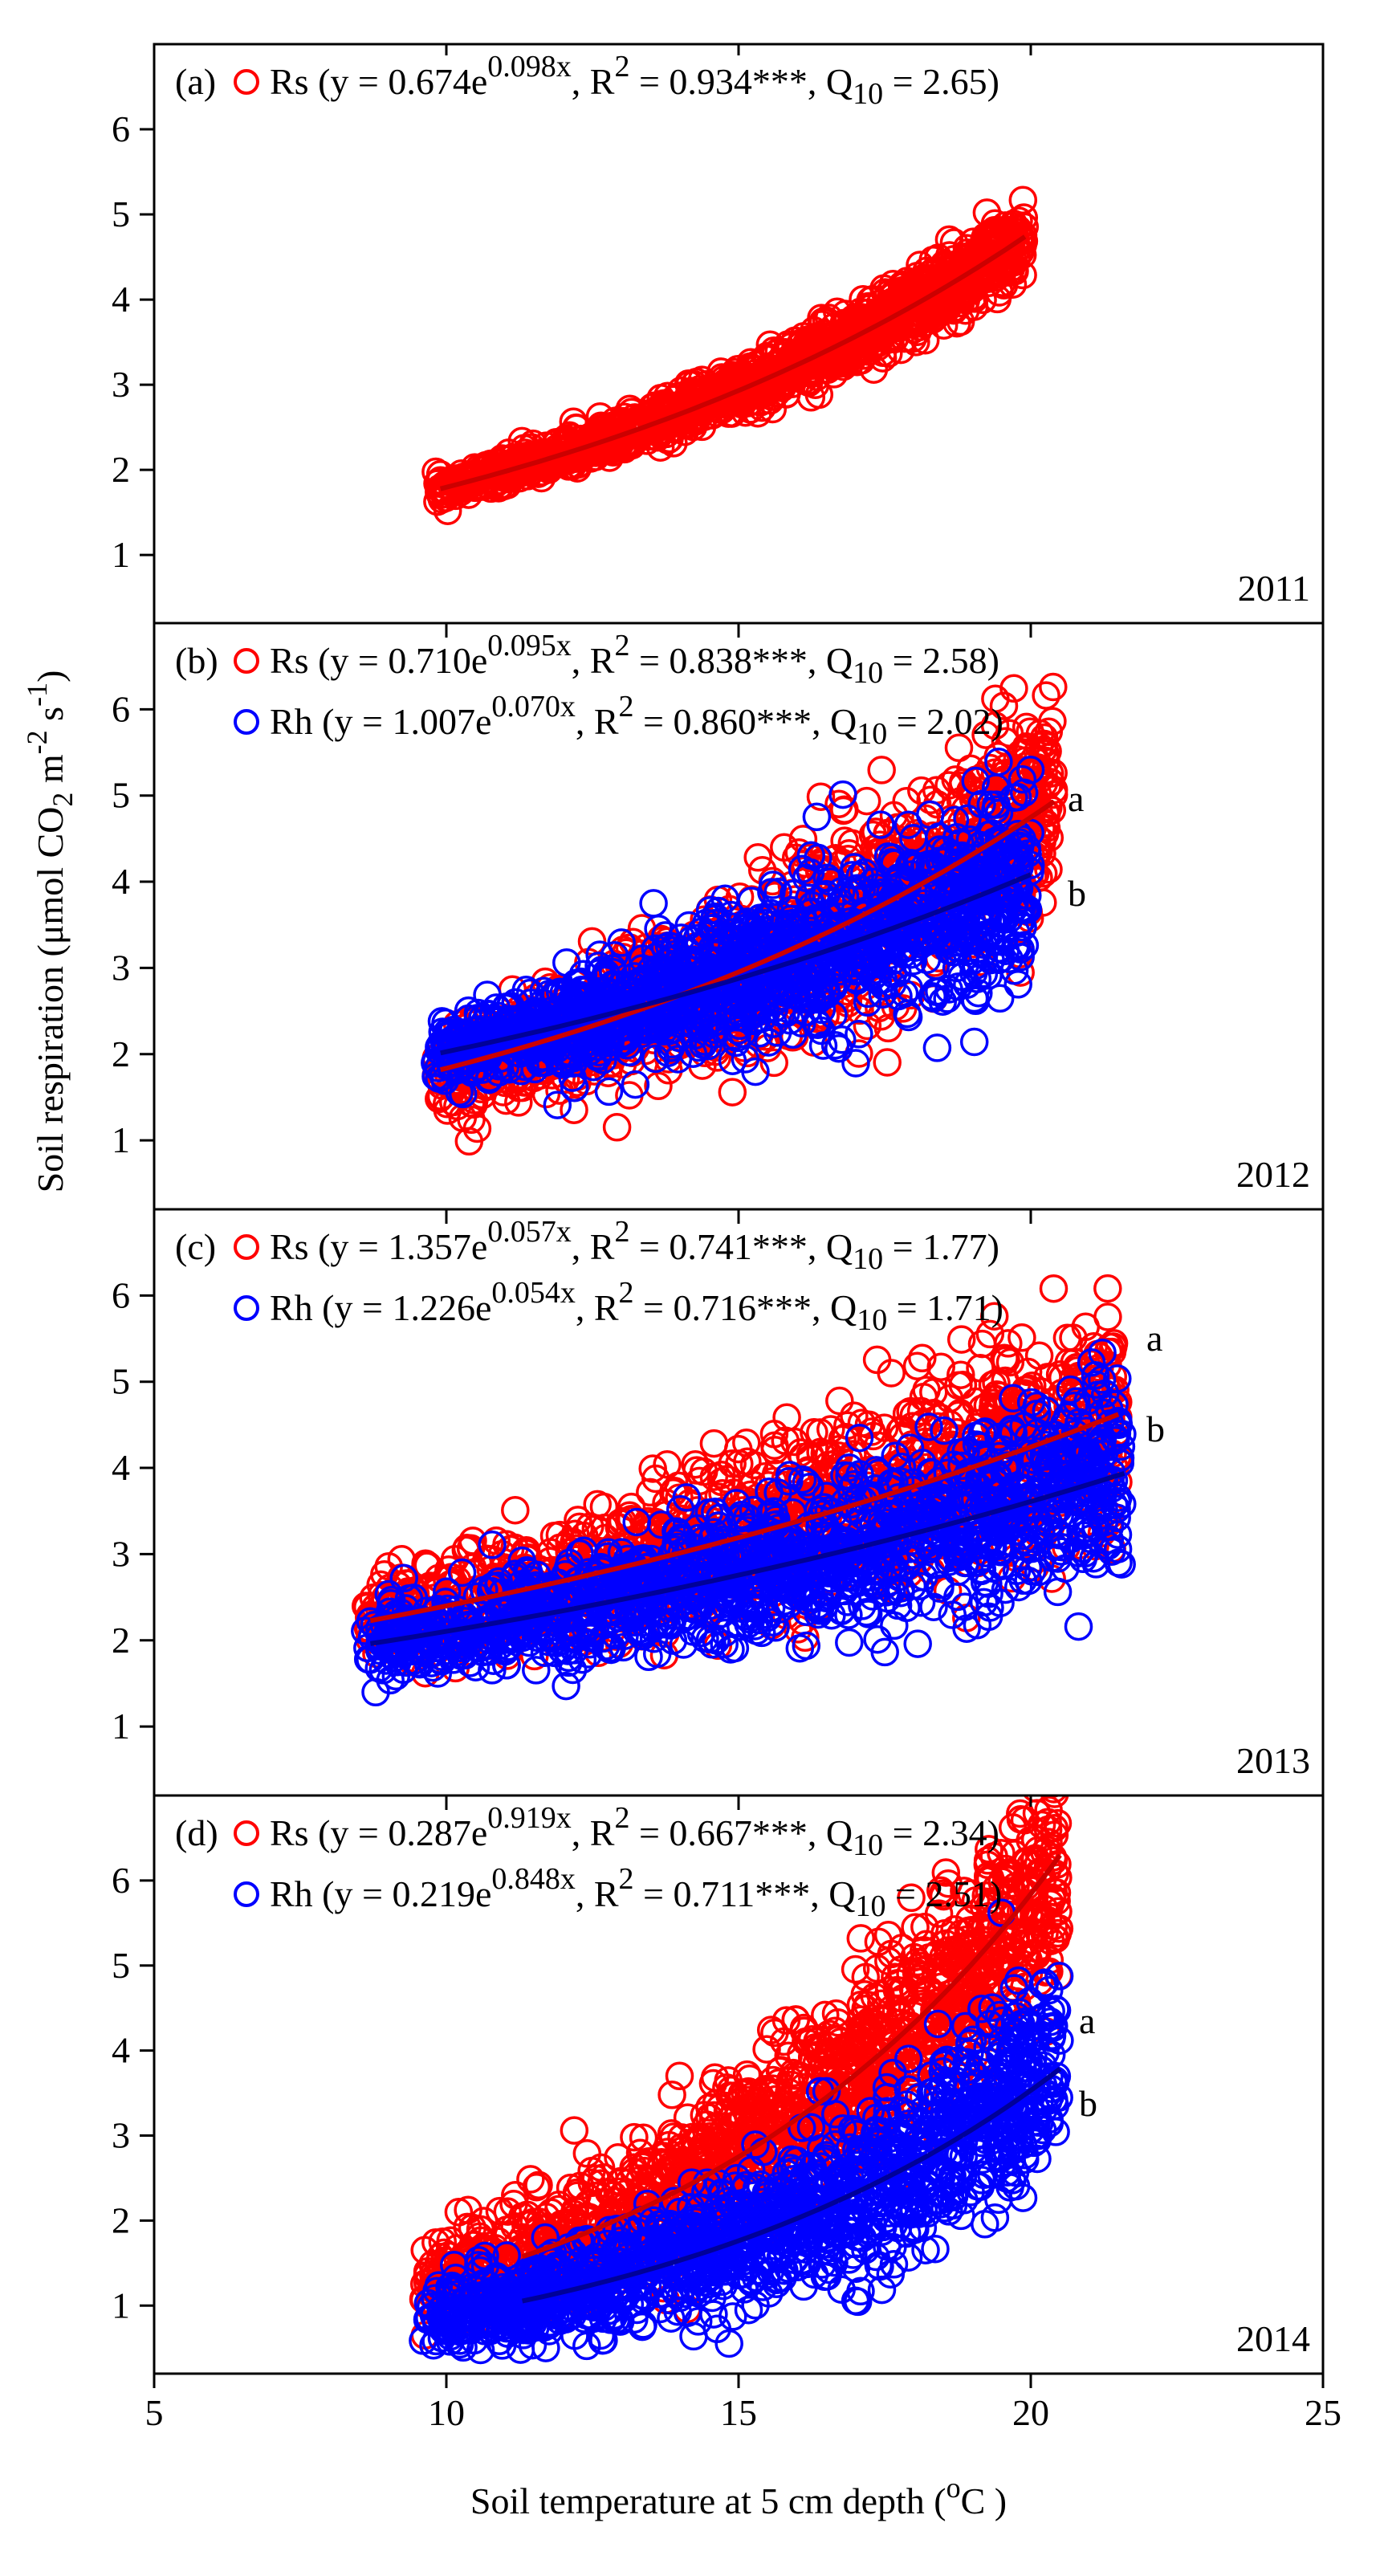 The height and width of the screenshot is (2576, 1384). I want to click on scatter-points, so click(730, 355).